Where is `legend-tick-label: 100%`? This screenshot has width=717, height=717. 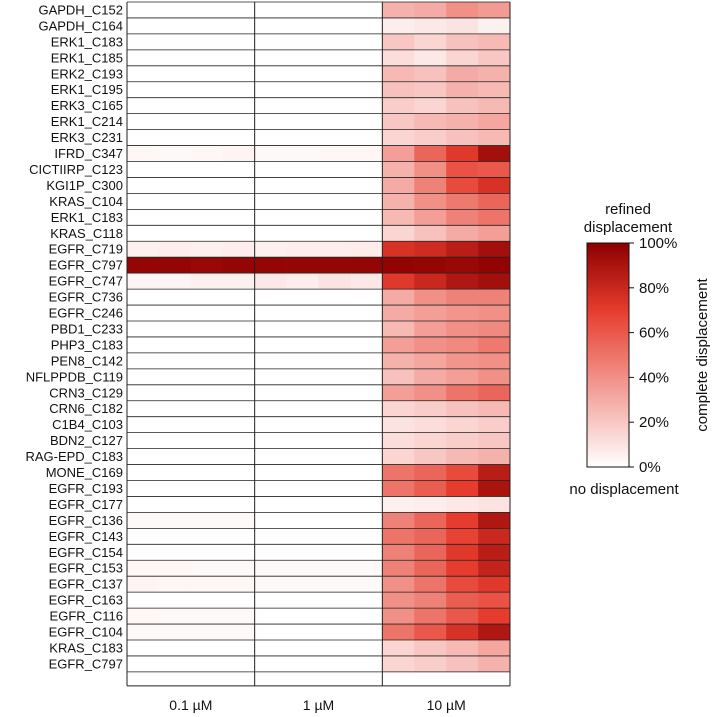
legend-tick-label: 100% is located at coordinates (658, 243).